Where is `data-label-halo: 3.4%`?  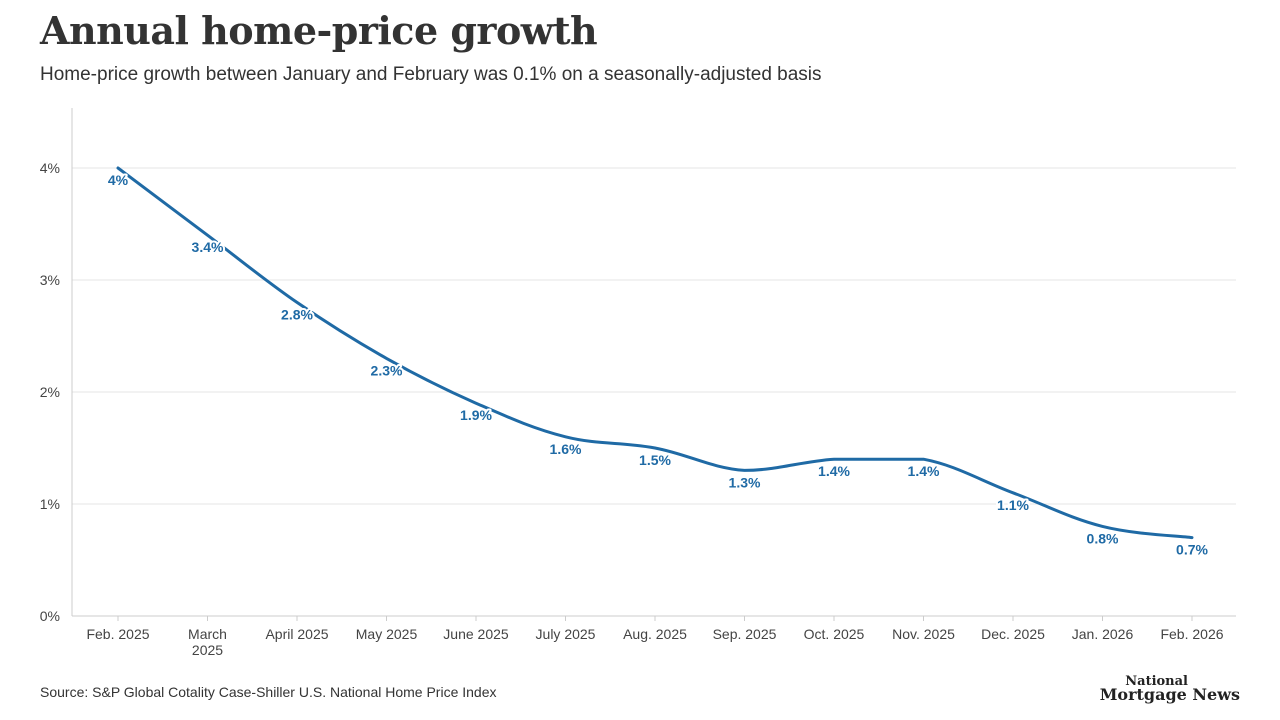 data-label-halo: 3.4% is located at coordinates (208, 247).